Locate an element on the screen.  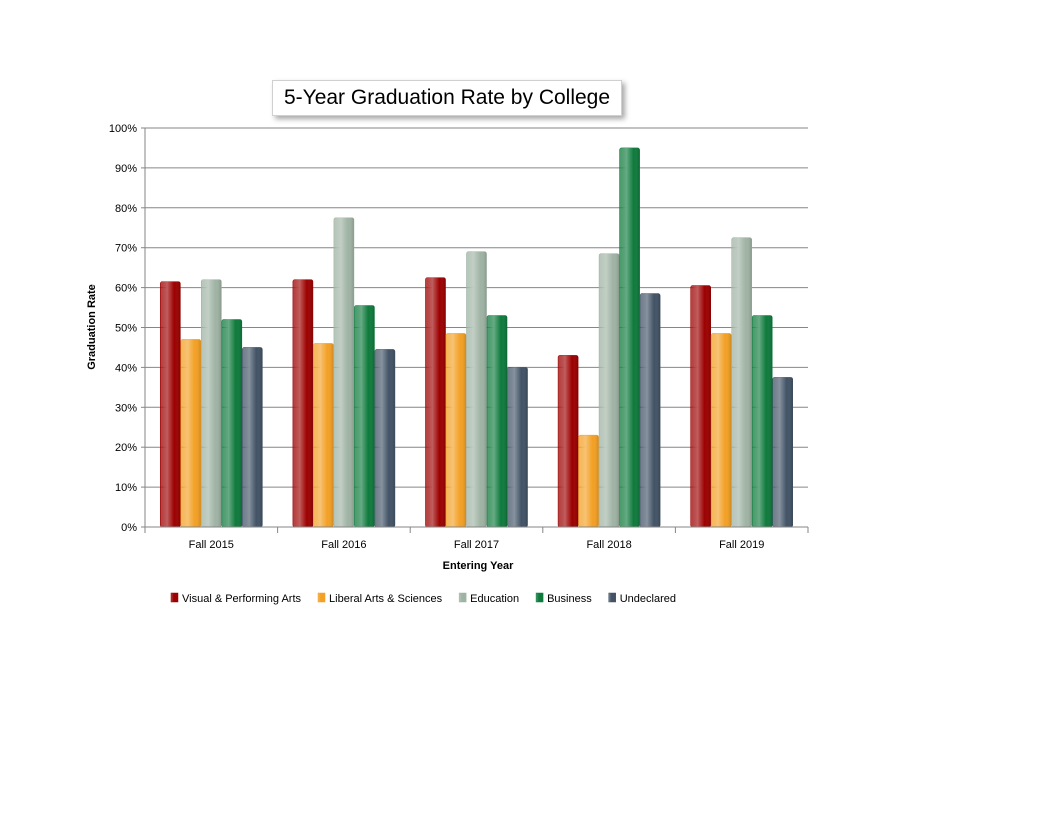
y-tick-label: 90% is located at coordinates (126, 169).